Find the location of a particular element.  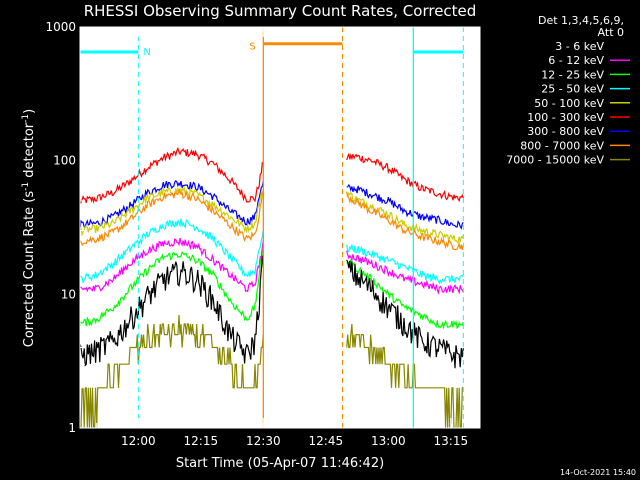

legend-entry-label-2: 6 - 12 keV is located at coordinates (576, 60).